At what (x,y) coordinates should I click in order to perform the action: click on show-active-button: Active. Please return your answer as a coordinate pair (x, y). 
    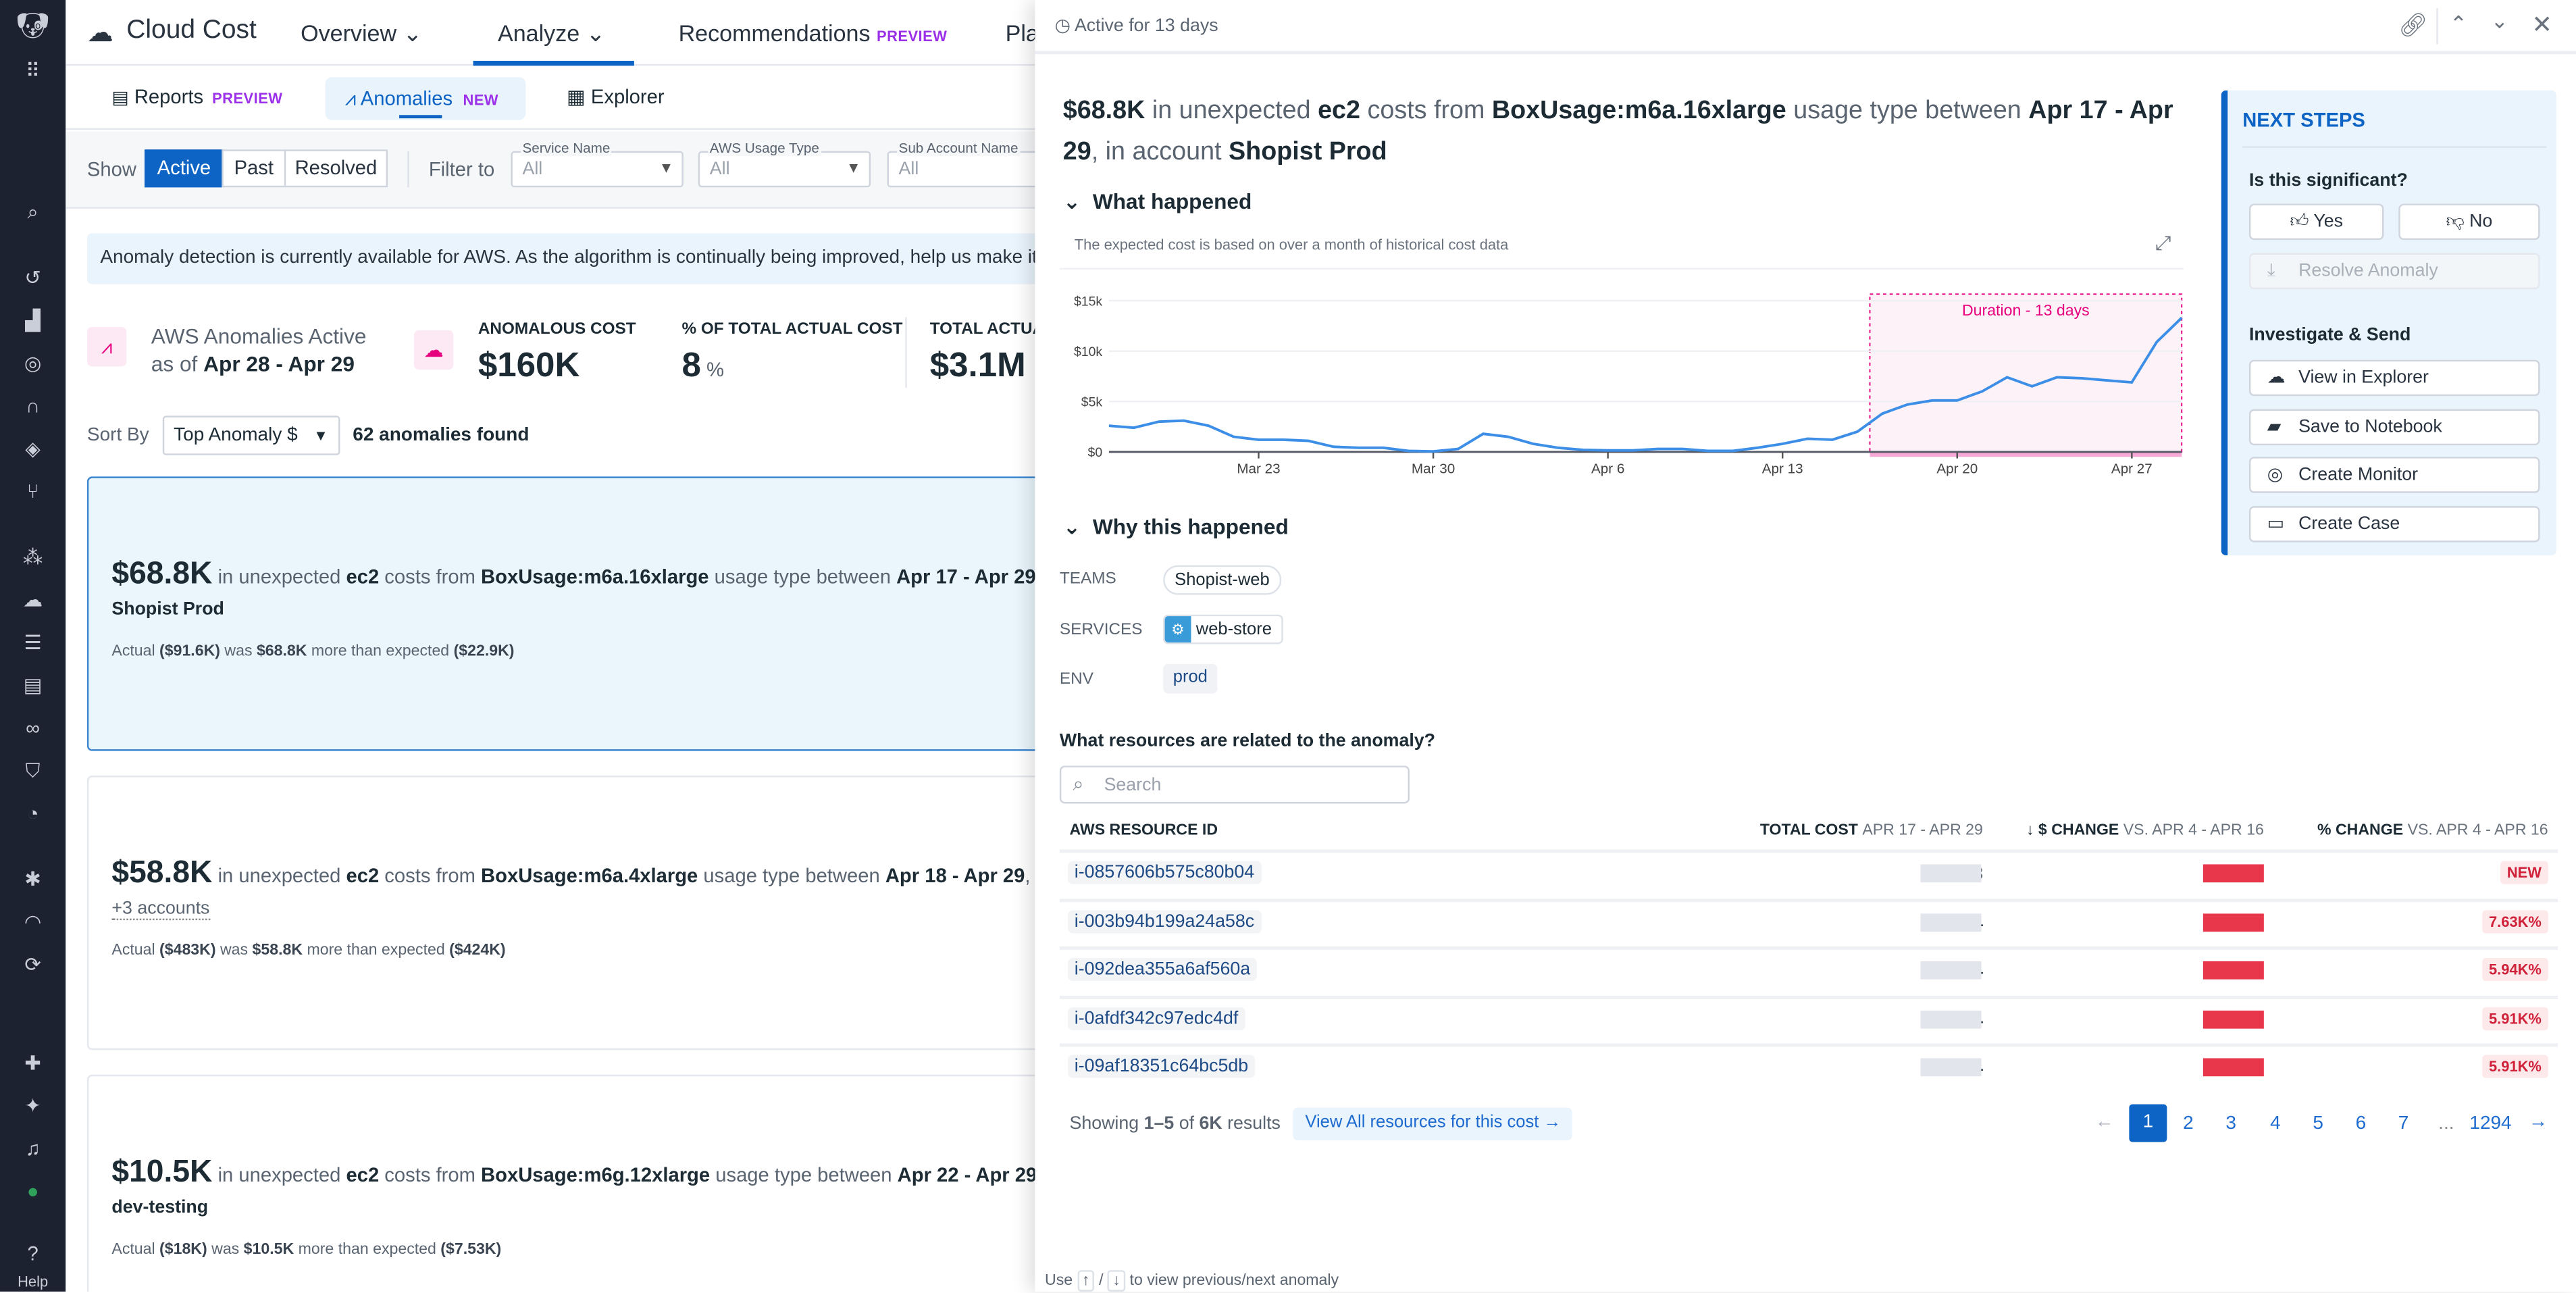
    Looking at the image, I should click on (184, 168).